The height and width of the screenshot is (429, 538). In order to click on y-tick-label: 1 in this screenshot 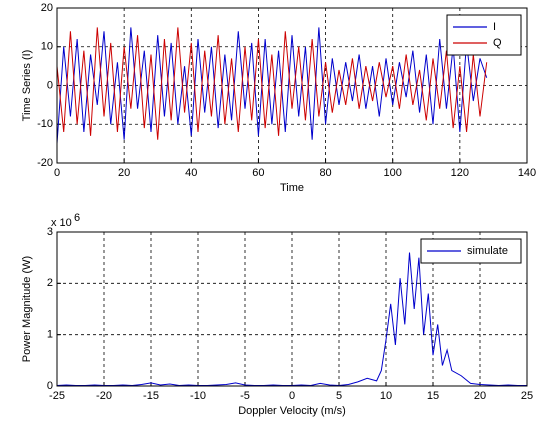, I will do `click(50, 335)`.